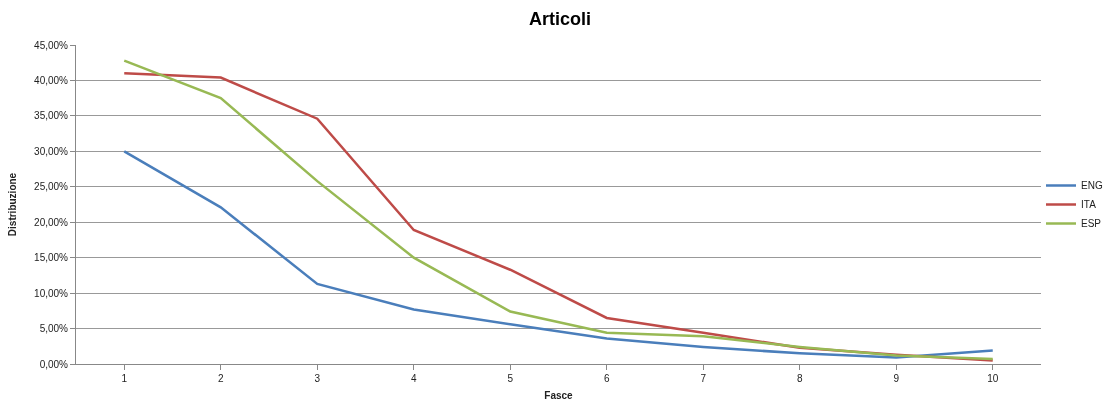 The height and width of the screenshot is (411, 1120). What do you see at coordinates (1091, 224) in the screenshot?
I see `legend-label: ESP` at bounding box center [1091, 224].